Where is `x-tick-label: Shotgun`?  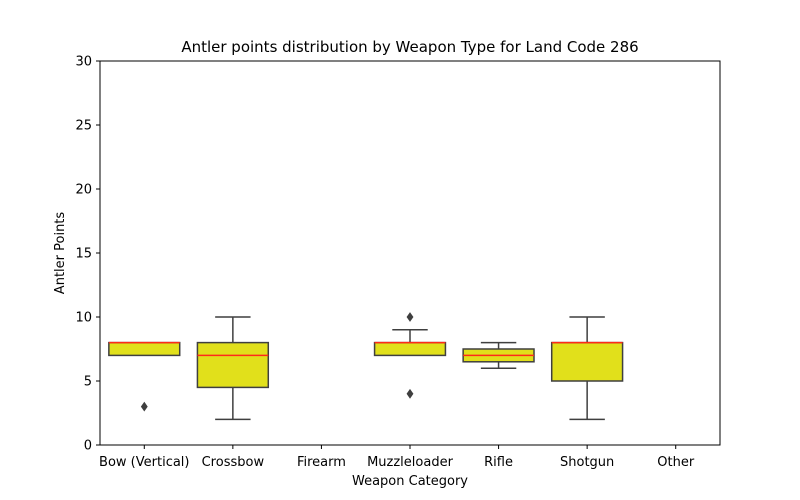
x-tick-label: Shotgun is located at coordinates (587, 462).